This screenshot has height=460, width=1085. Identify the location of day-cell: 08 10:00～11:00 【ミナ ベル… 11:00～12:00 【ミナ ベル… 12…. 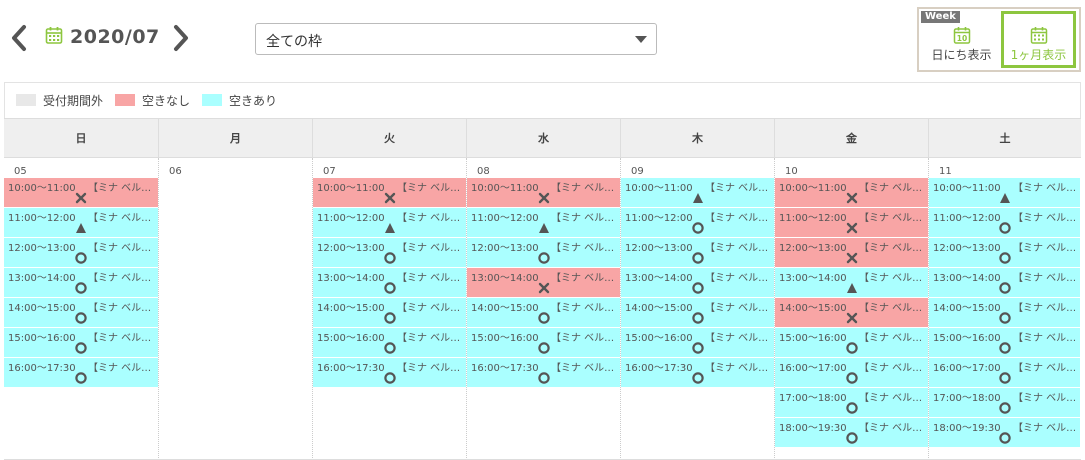
(544, 309).